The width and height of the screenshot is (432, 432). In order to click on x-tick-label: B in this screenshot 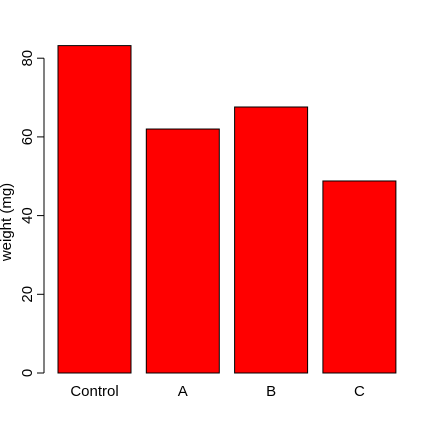, I will do `click(271, 391)`.